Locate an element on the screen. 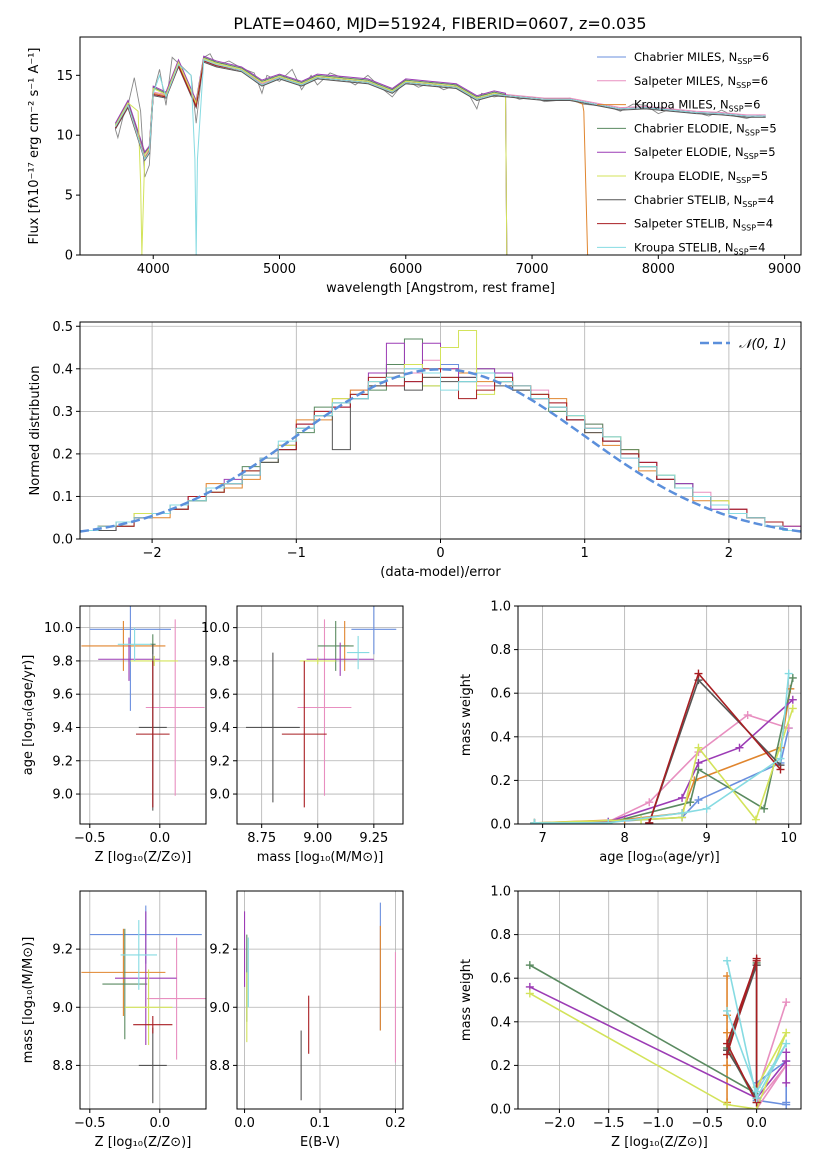 This screenshot has width=819, height=1170. x-tick-label: 9.25 is located at coordinates (373, 838).